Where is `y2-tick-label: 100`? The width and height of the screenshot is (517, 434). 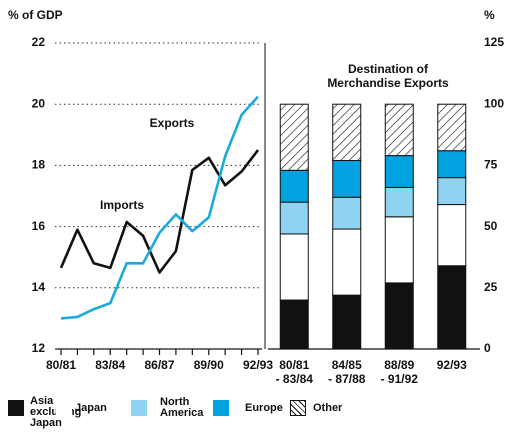
y2-tick-label: 100 is located at coordinates (494, 103).